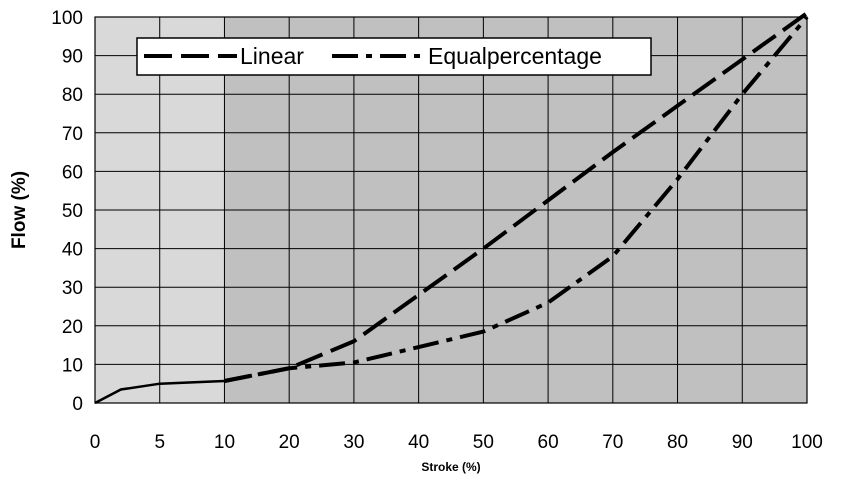 Image resolution: width=843 pixels, height=481 pixels. Describe the element at coordinates (159, 442) in the screenshot. I see `x-tick-label: 5` at that location.